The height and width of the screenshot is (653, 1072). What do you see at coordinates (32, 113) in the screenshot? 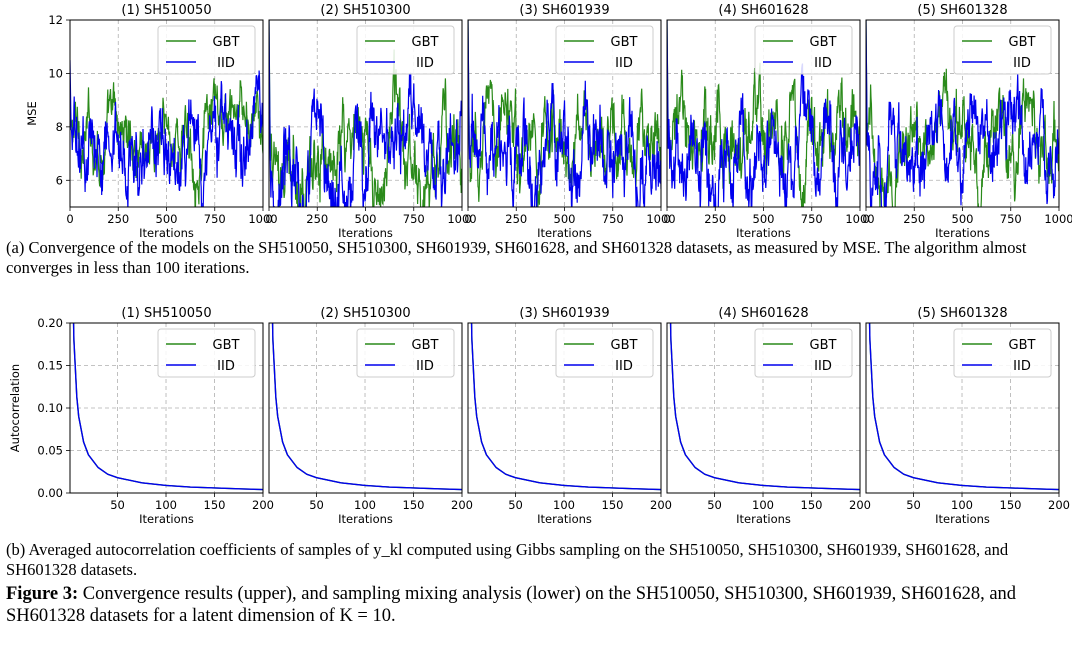
I see `y-axis-label: MSE` at bounding box center [32, 113].